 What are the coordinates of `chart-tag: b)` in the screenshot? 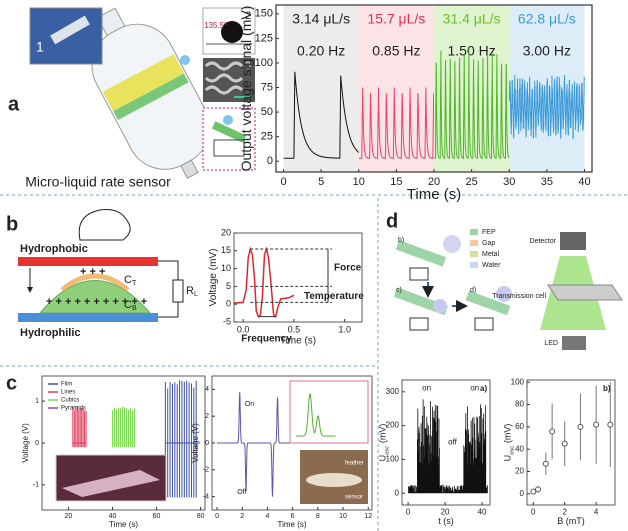 It's located at (607, 388).